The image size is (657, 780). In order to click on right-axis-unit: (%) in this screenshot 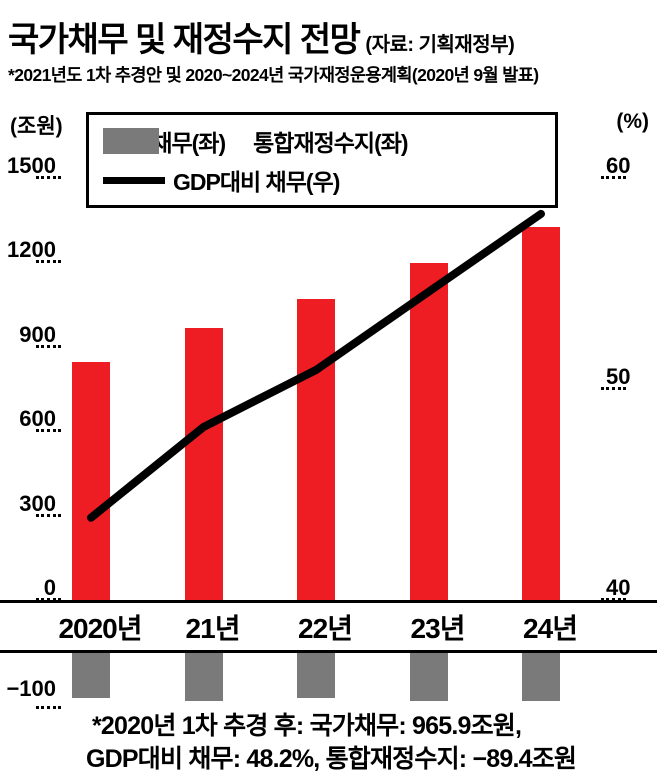, I will do `click(632, 121)`.